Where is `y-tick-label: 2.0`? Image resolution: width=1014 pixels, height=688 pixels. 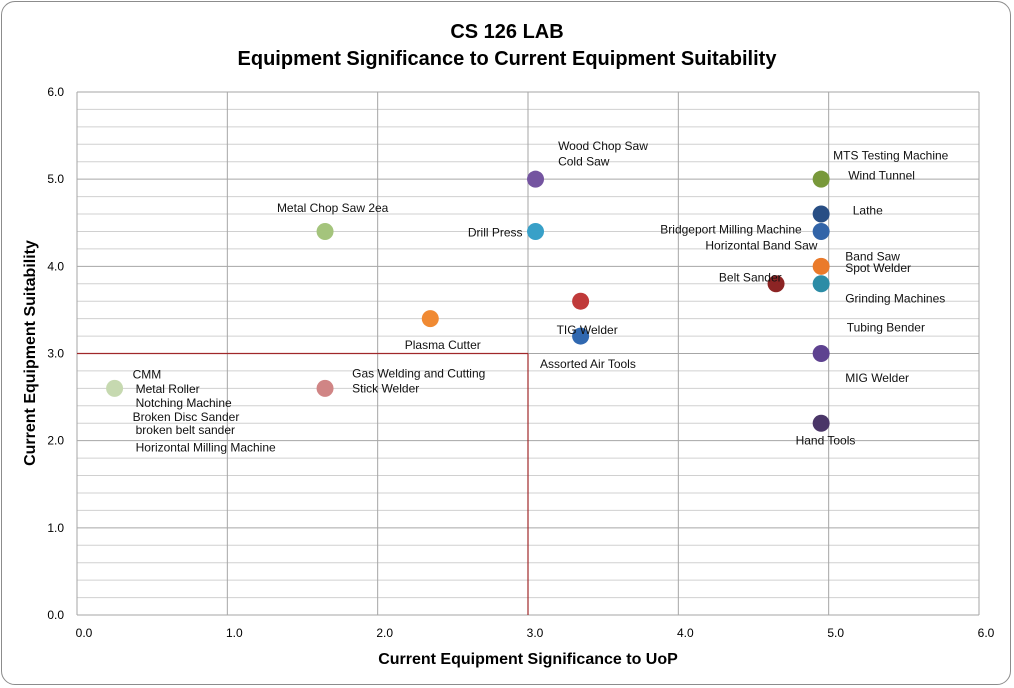
y-tick-label: 2.0 is located at coordinates (55, 441).